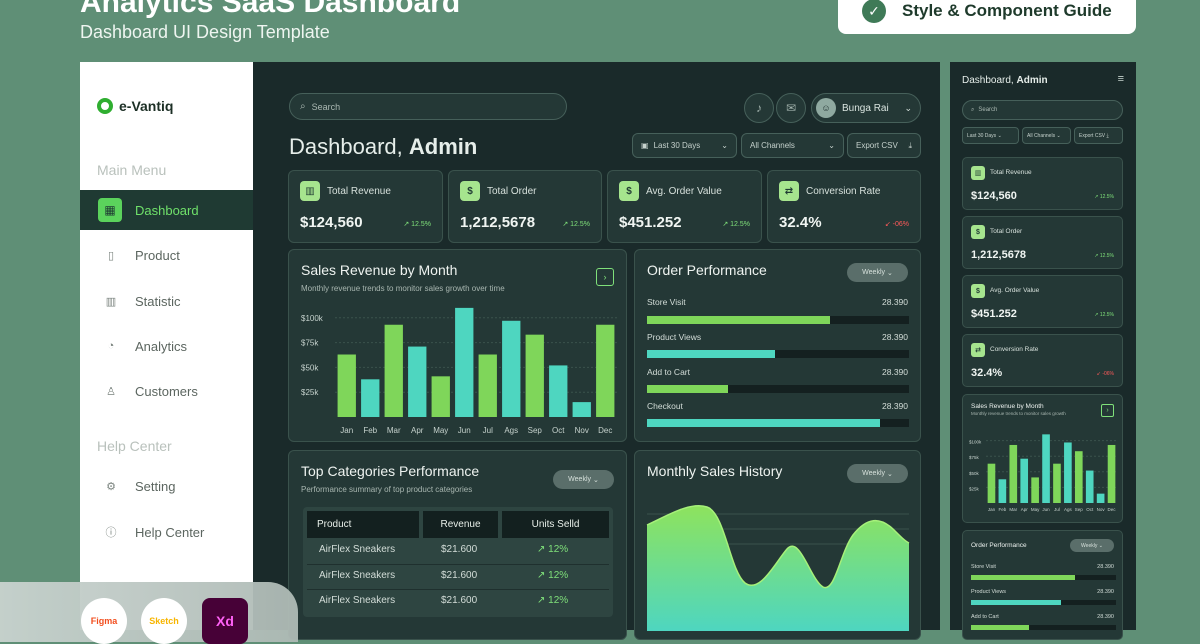 Image resolution: width=1200 pixels, height=644 pixels. I want to click on op-row-label: Product Views, so click(989, 592).